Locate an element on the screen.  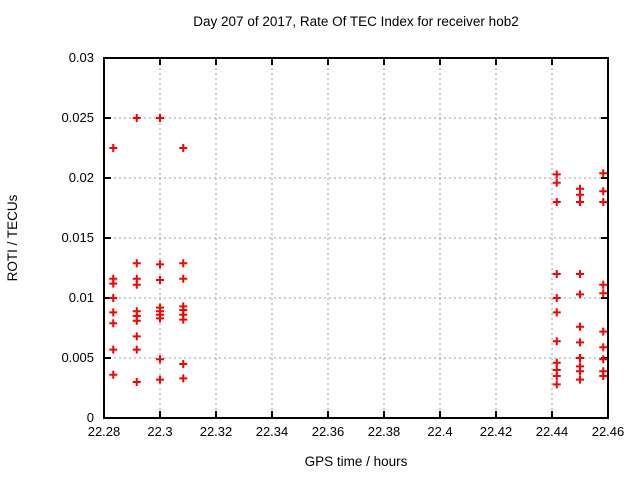
y-tick-label: 0.01 is located at coordinates (81, 297).